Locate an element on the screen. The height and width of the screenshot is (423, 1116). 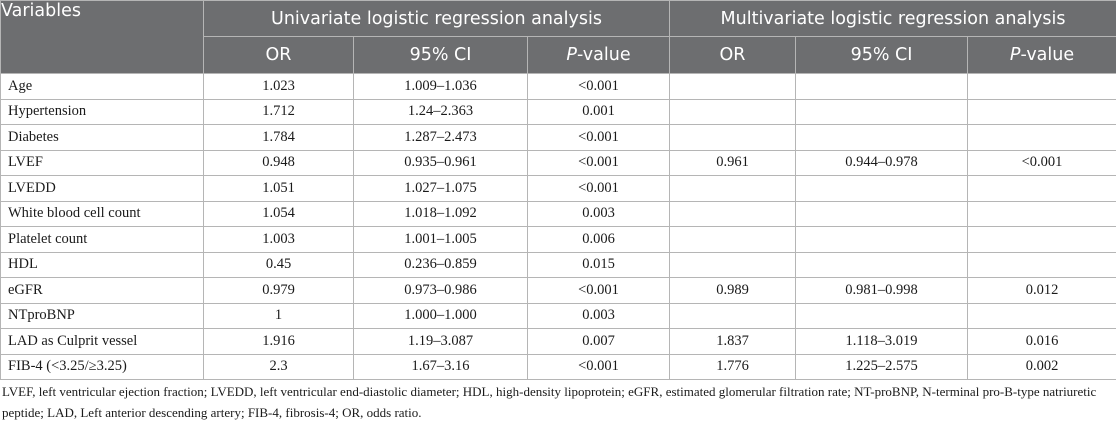
variable-cell: LAD as Culprit vessel is located at coordinates (102, 341).